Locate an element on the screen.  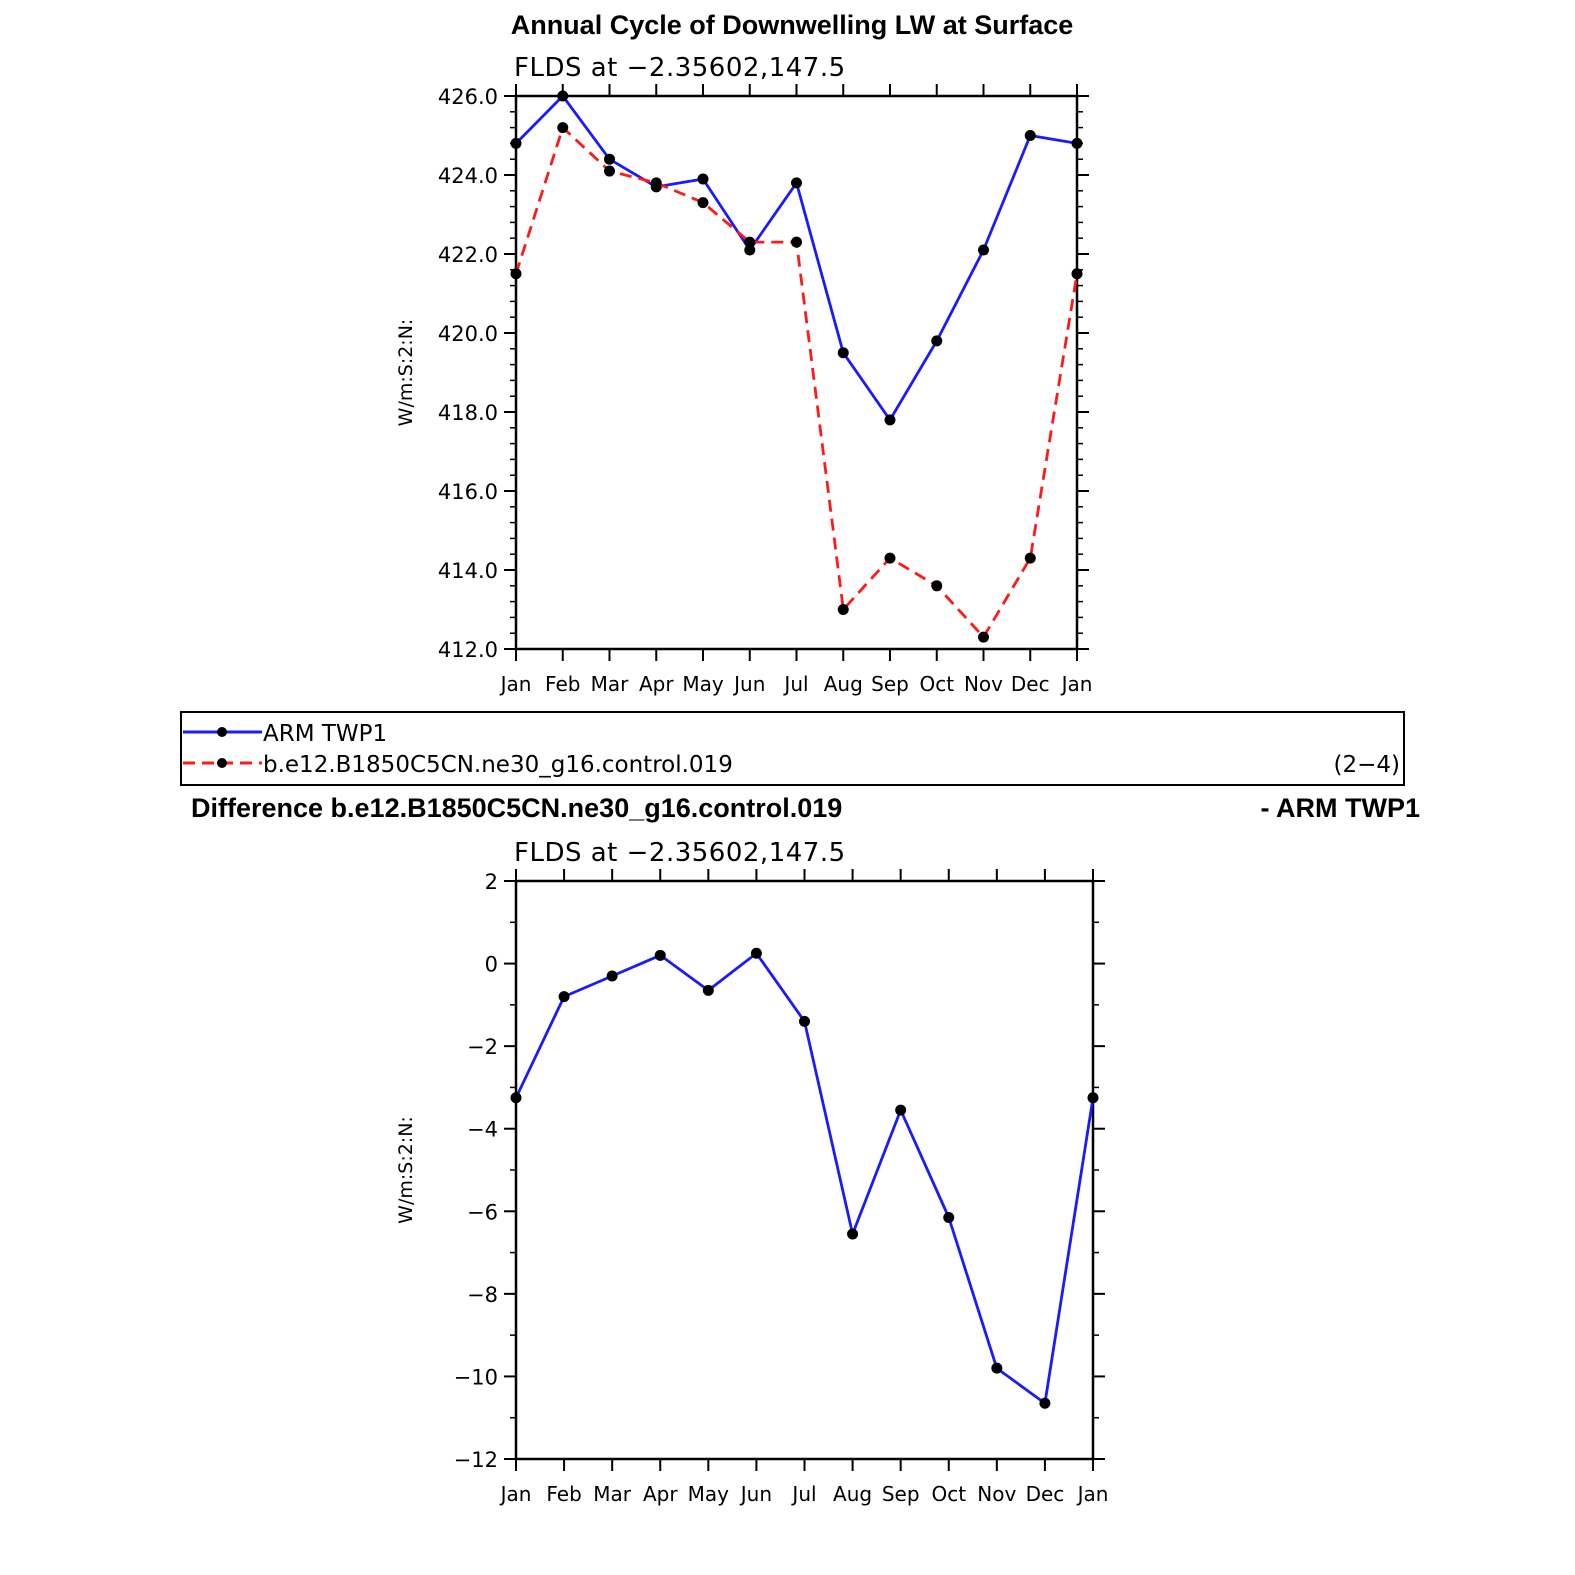
bottom-chart-ytick-label: −12 is located at coordinates (476, 1460).